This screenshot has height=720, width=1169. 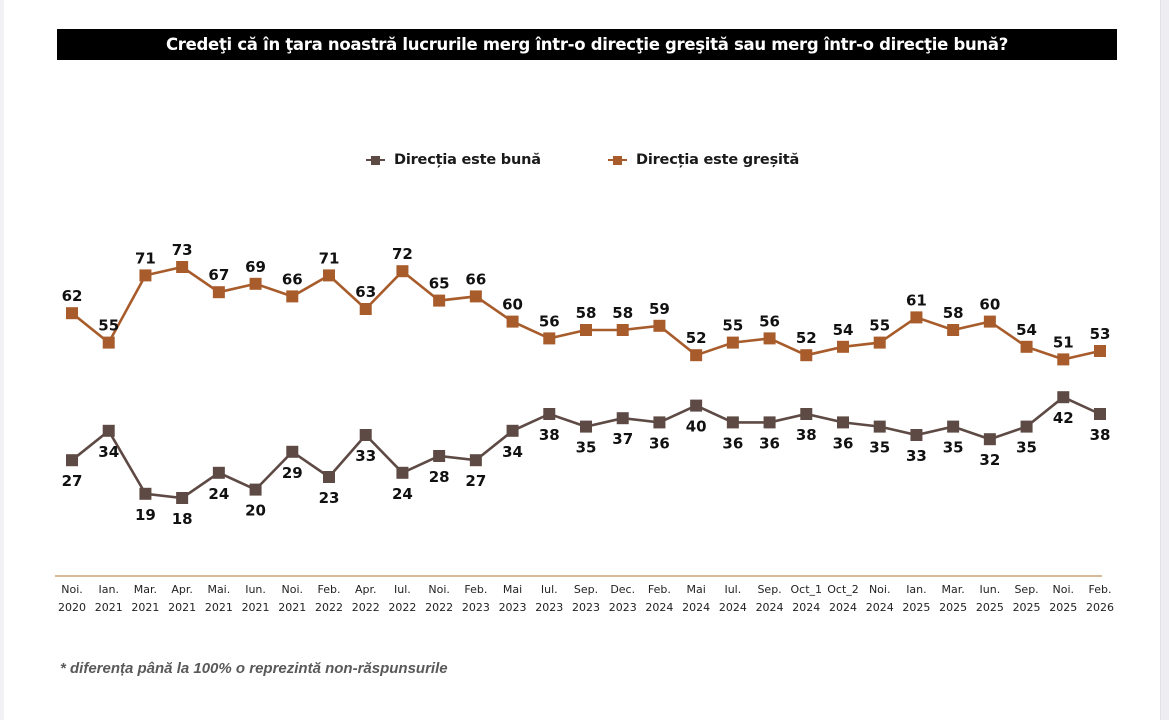 I want to click on data-label-good: 20, so click(x=255, y=511).